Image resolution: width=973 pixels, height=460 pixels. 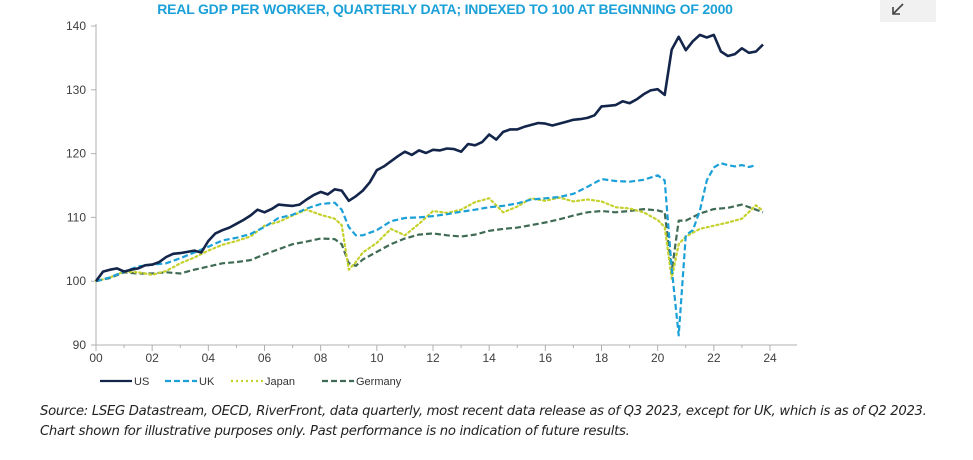 What do you see at coordinates (280, 382) in the screenshot?
I see `legend-label-japan: Japan` at bounding box center [280, 382].